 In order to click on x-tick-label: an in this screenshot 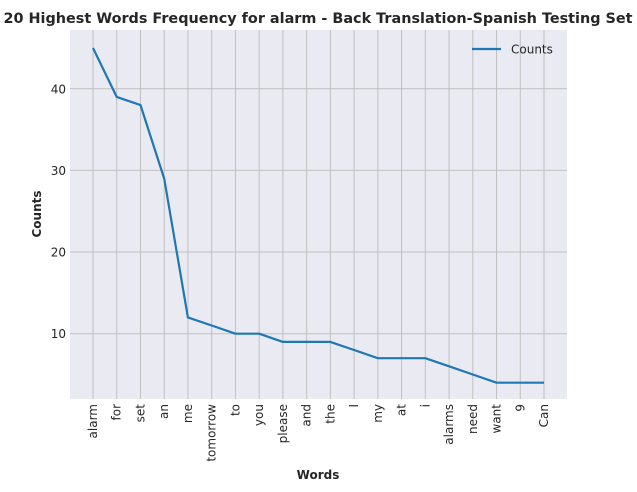, I will do `click(164, 411)`.